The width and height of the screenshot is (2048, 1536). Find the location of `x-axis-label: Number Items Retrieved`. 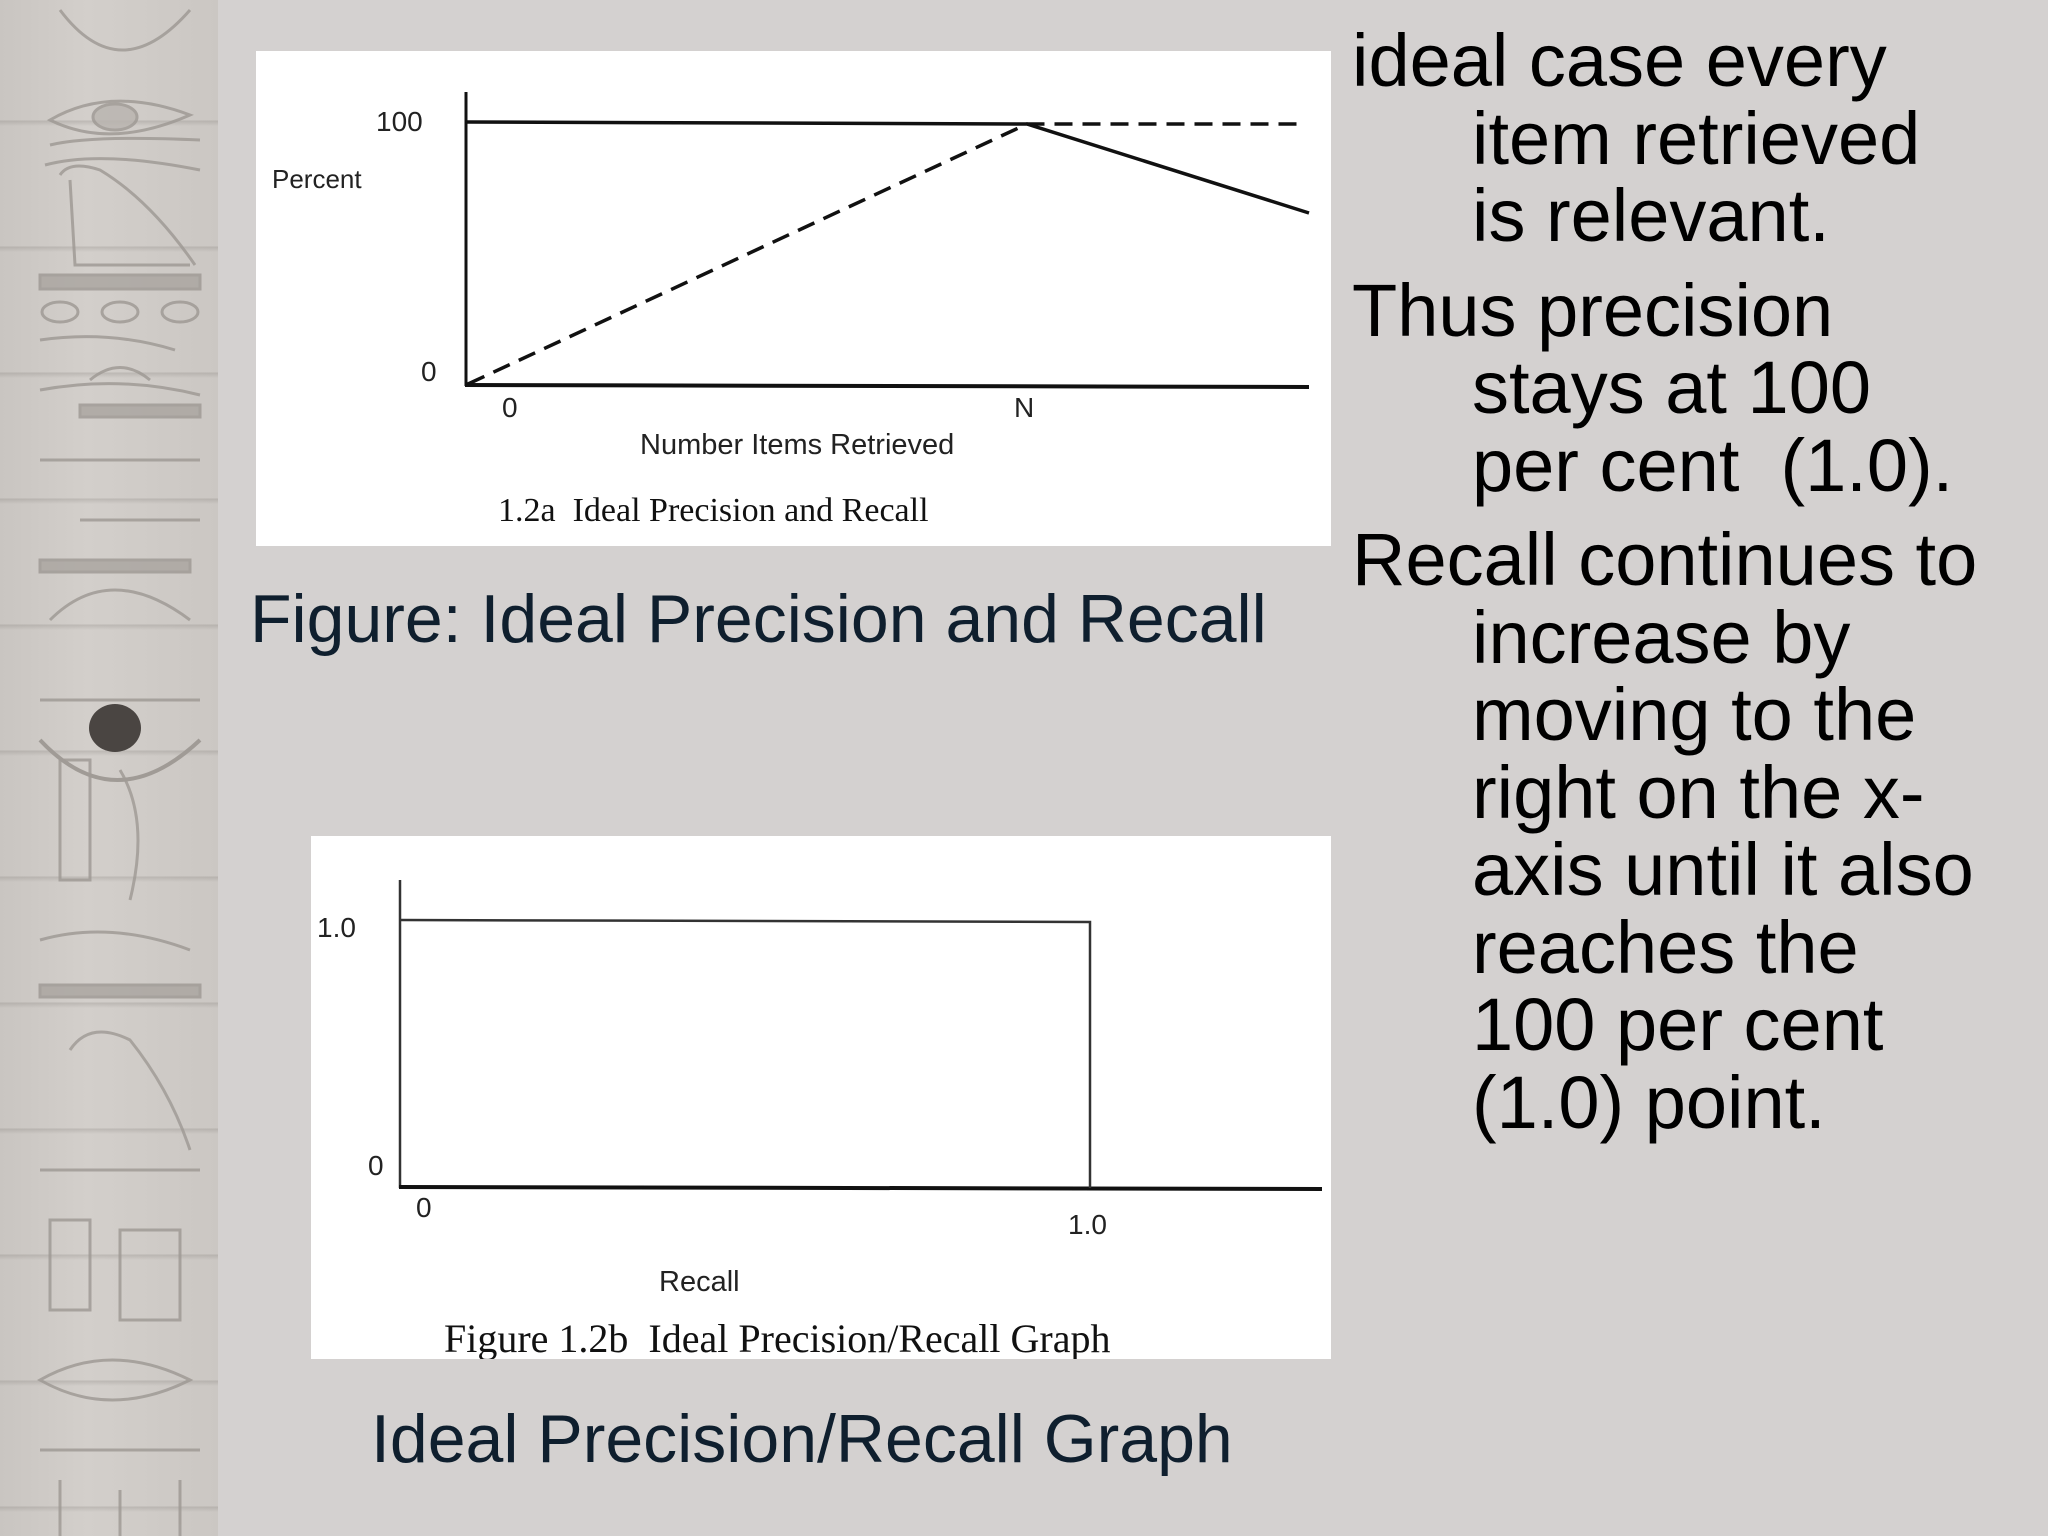

x-axis-label: Number Items Retrieved is located at coordinates (797, 445).